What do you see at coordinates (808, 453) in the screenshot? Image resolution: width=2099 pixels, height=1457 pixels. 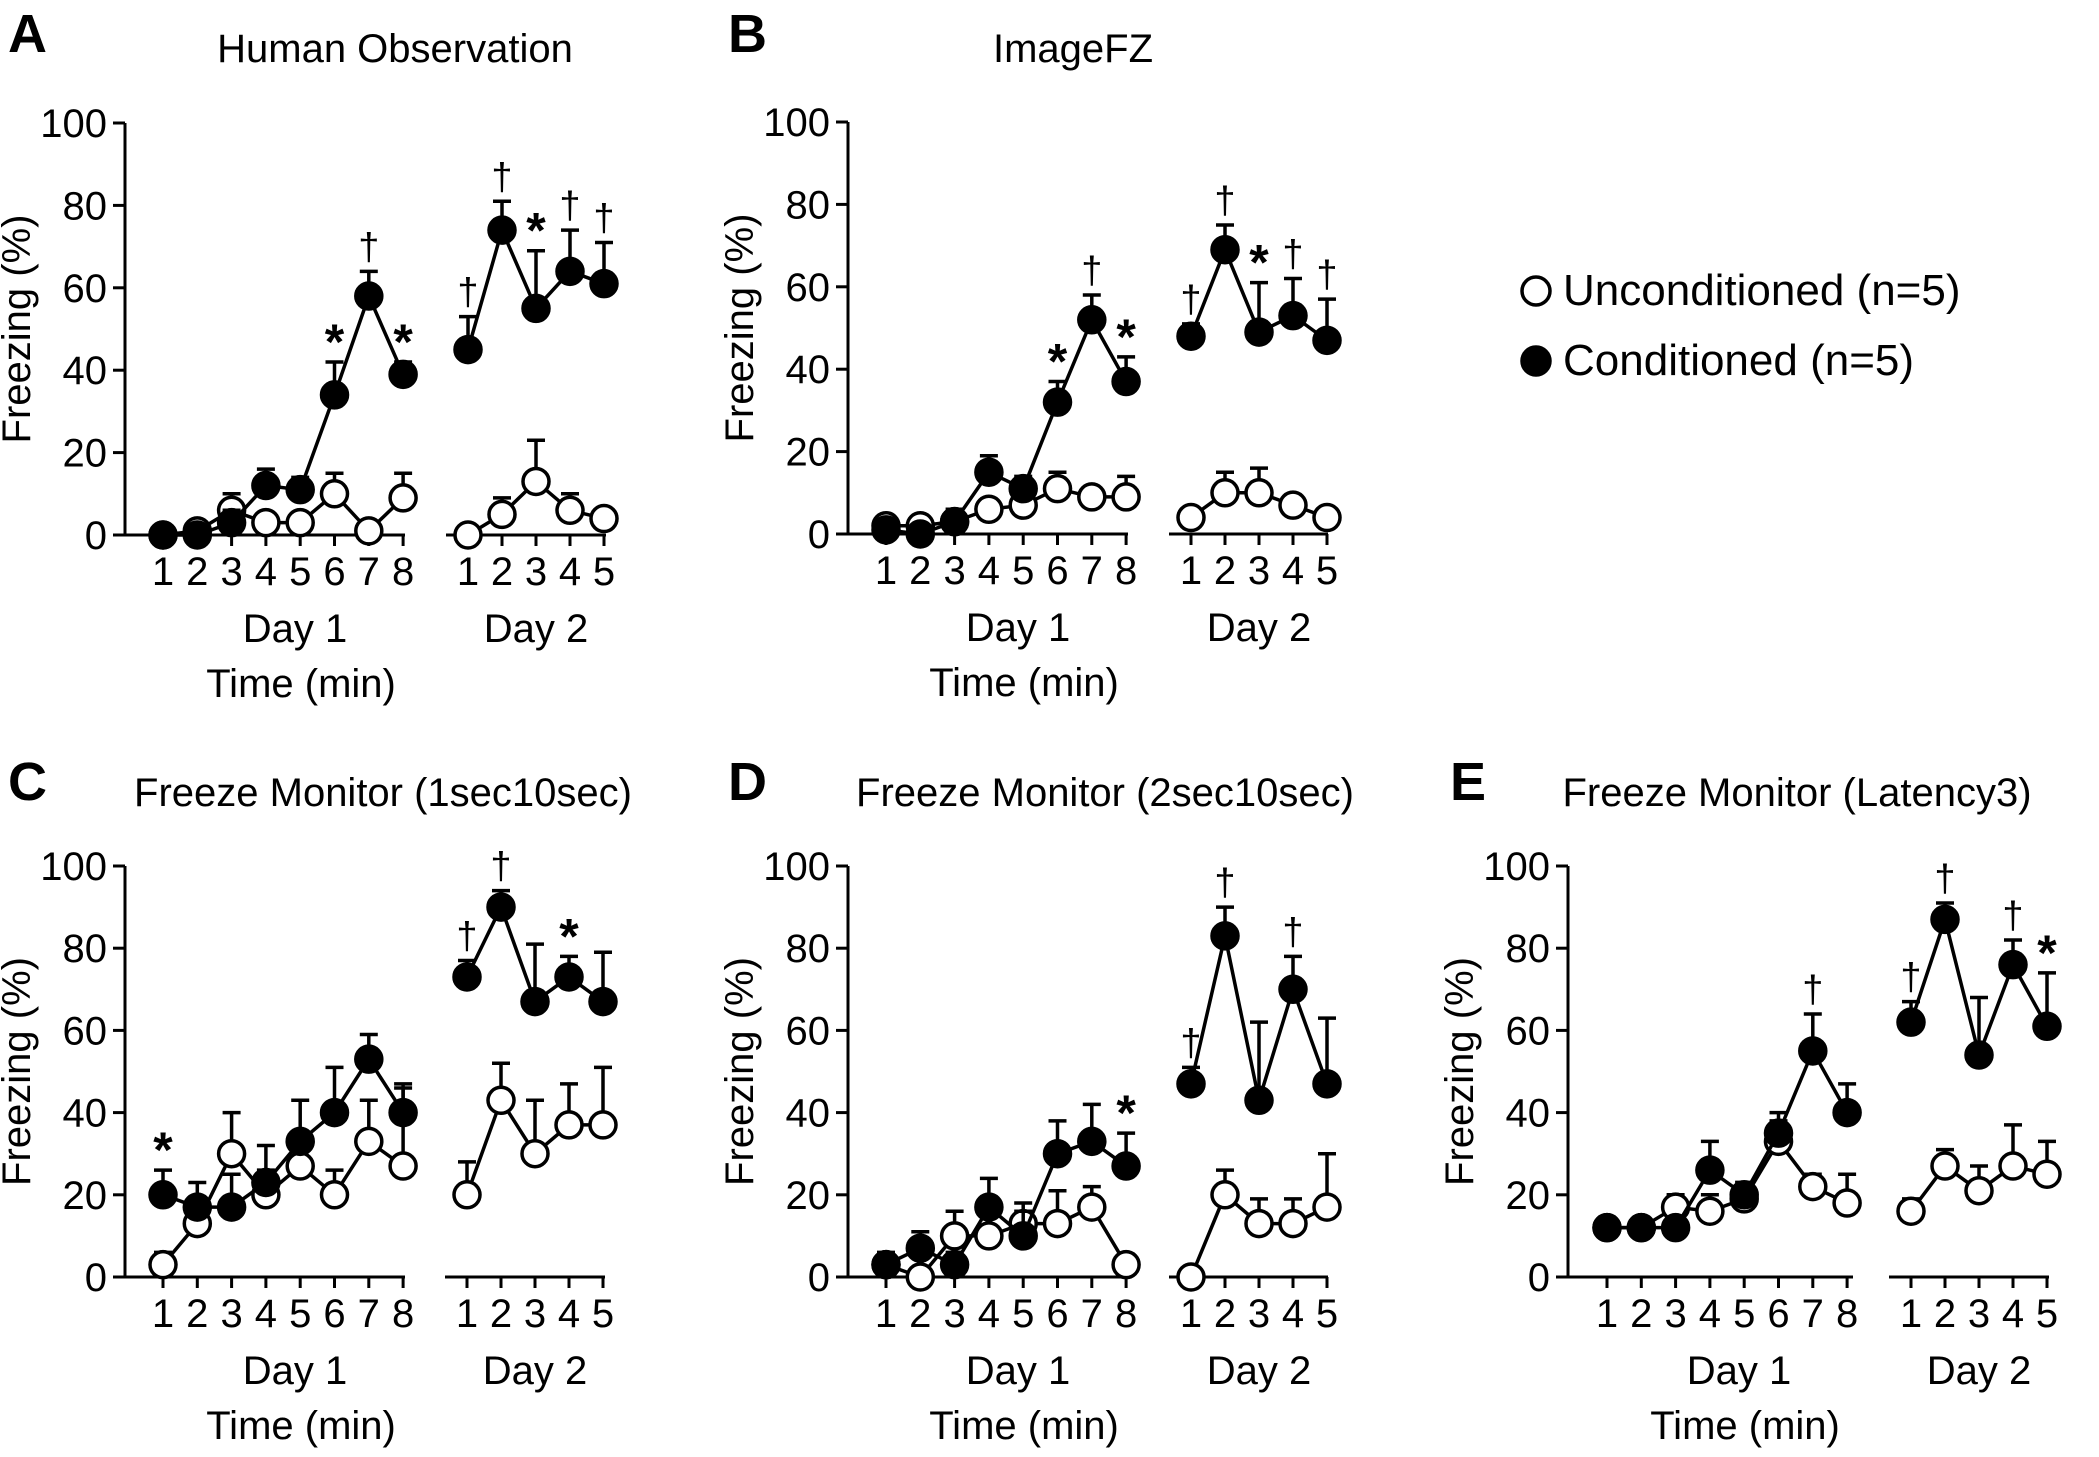 I see `y-tick-label: 20` at bounding box center [808, 453].